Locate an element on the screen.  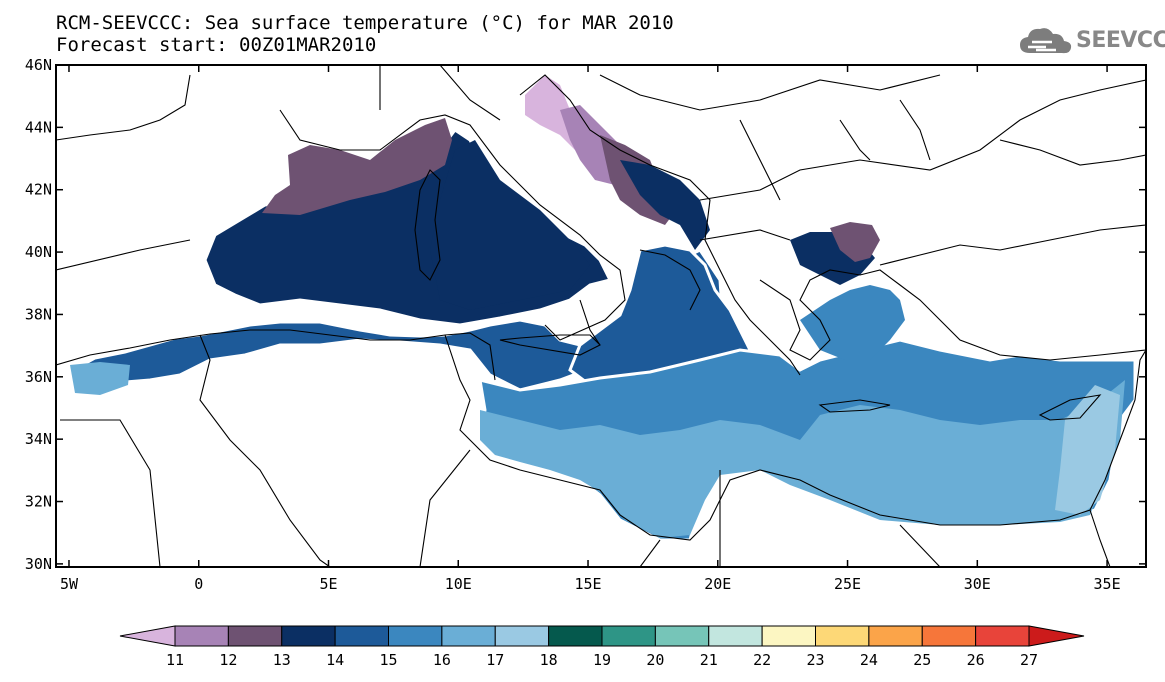
colorbar-label: 17 is located at coordinates (495, 660).